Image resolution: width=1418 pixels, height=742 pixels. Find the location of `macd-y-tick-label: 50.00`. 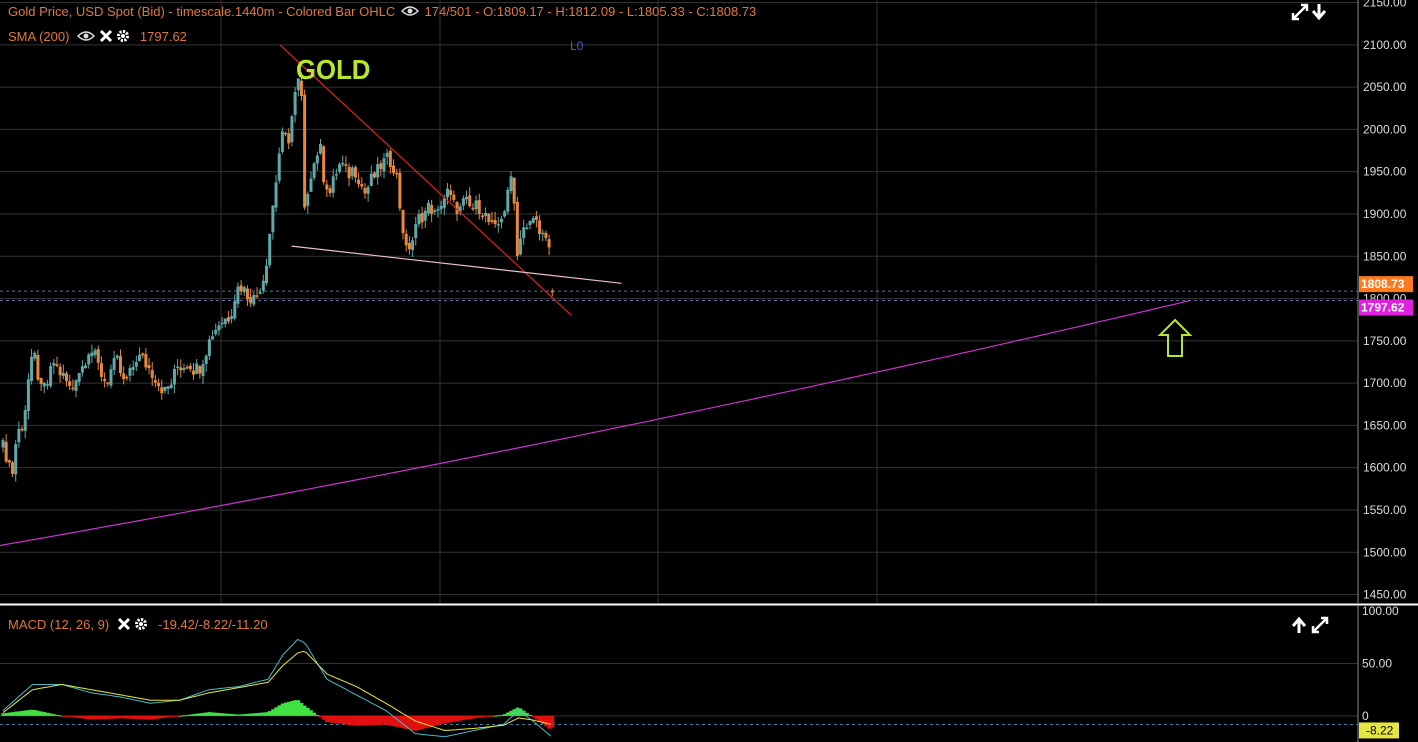

macd-y-tick-label: 50.00 is located at coordinates (1377, 664).